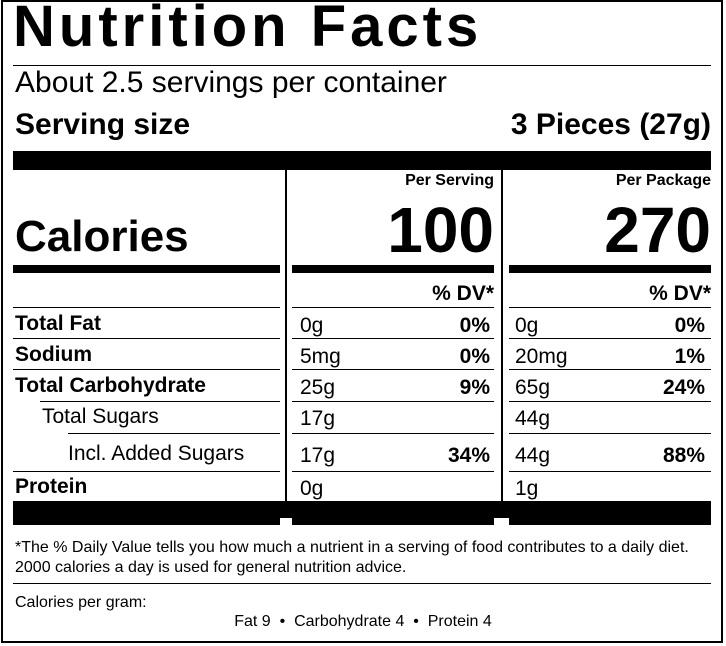 This screenshot has height=646, width=726. What do you see at coordinates (53, 354) in the screenshot?
I see `nutrient-name: Sodium` at bounding box center [53, 354].